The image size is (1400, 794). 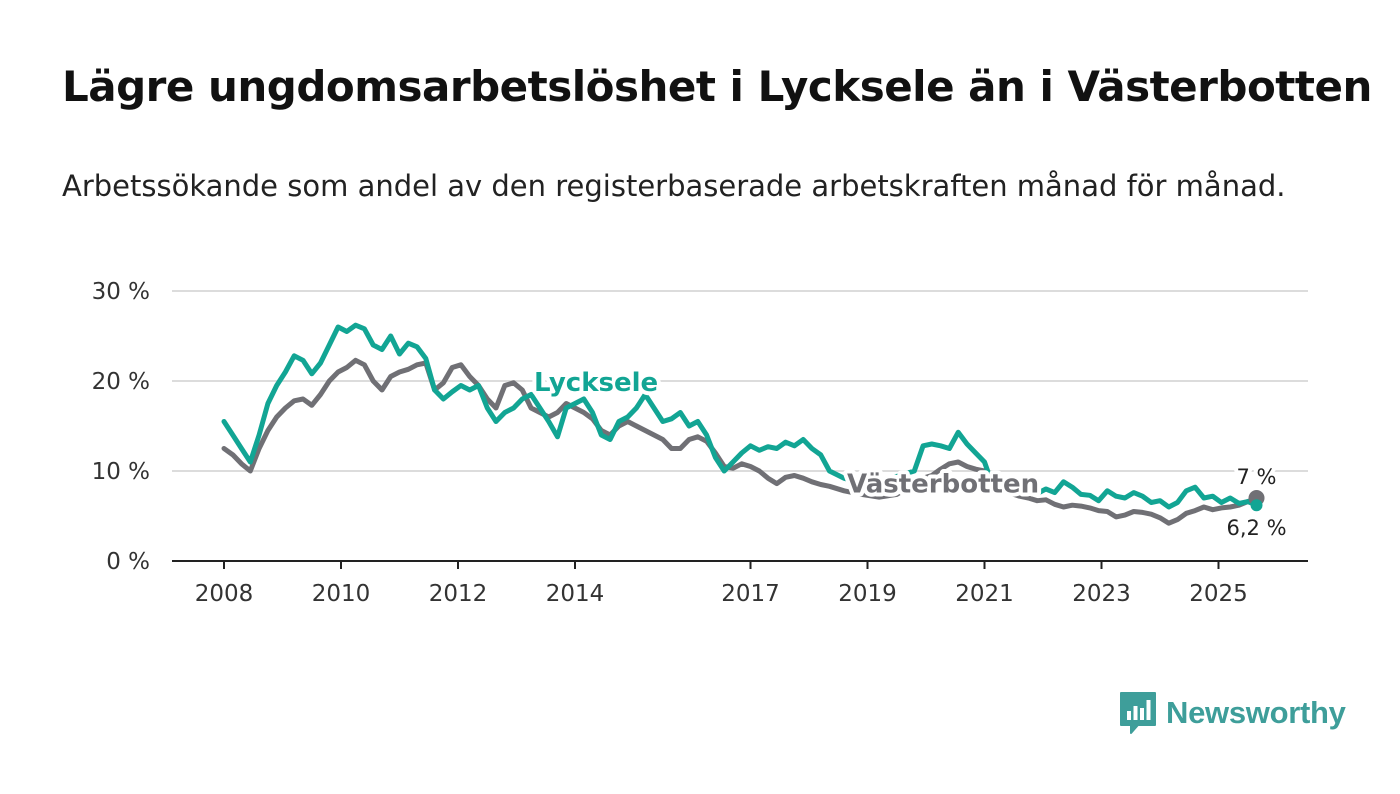 What do you see at coordinates (575, 594) in the screenshot?
I see `x-tick-label: 2014` at bounding box center [575, 594].